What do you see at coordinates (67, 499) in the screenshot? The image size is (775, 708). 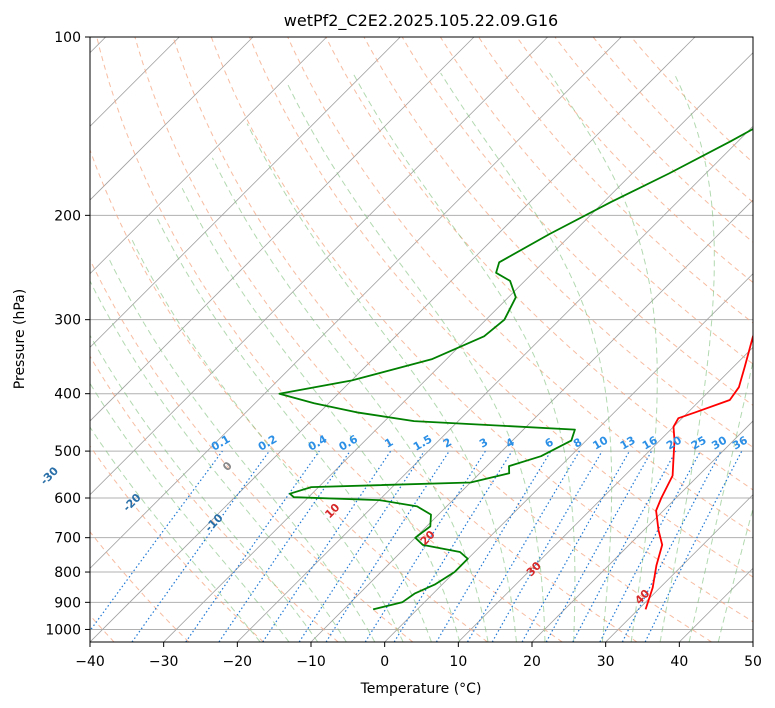 I see `y-tick-label: 600` at bounding box center [67, 499].